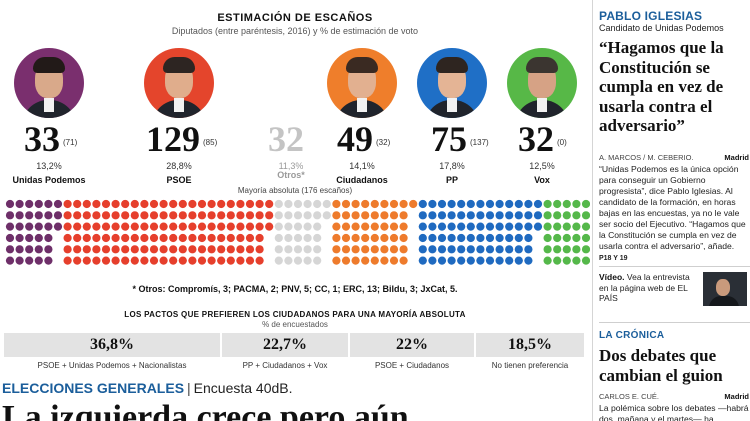 Image resolution: width=750 pixels, height=421 pixels. What do you see at coordinates (632, 335) in the screenshot?
I see `cronica-kicker: LA CRÓNICA` at bounding box center [632, 335].